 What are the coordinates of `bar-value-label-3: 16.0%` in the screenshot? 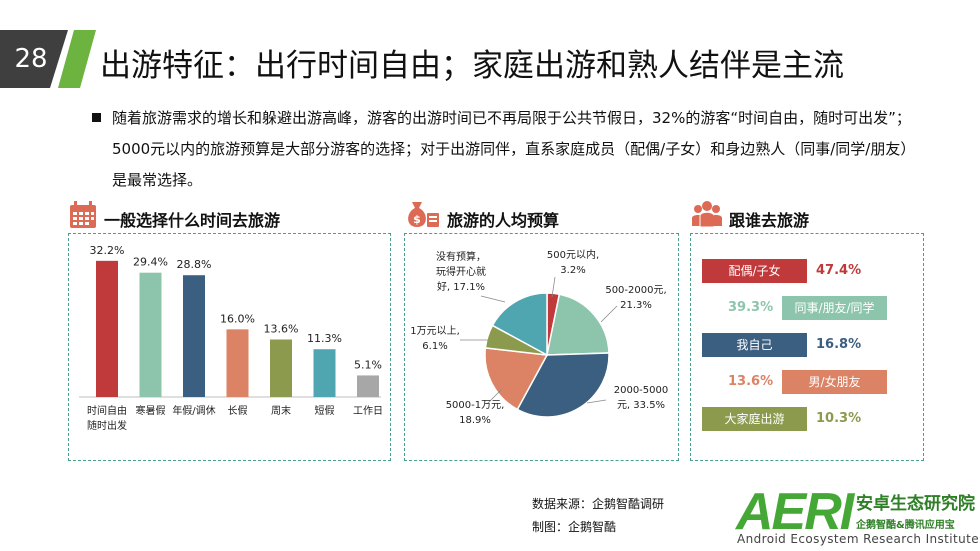 It's located at (237, 318).